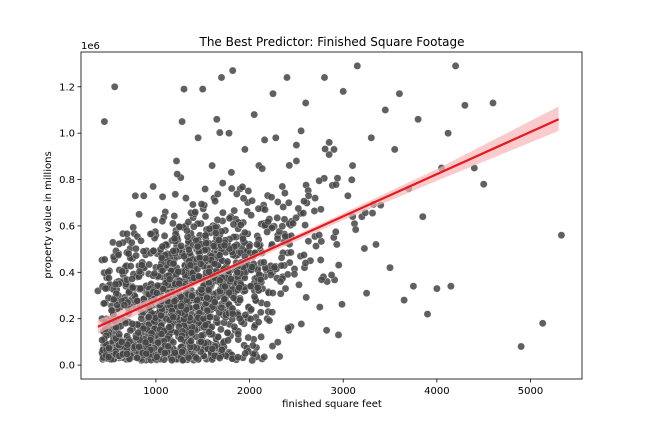  What do you see at coordinates (436, 391) in the screenshot?
I see `x-tick-label: 4000` at bounding box center [436, 391].